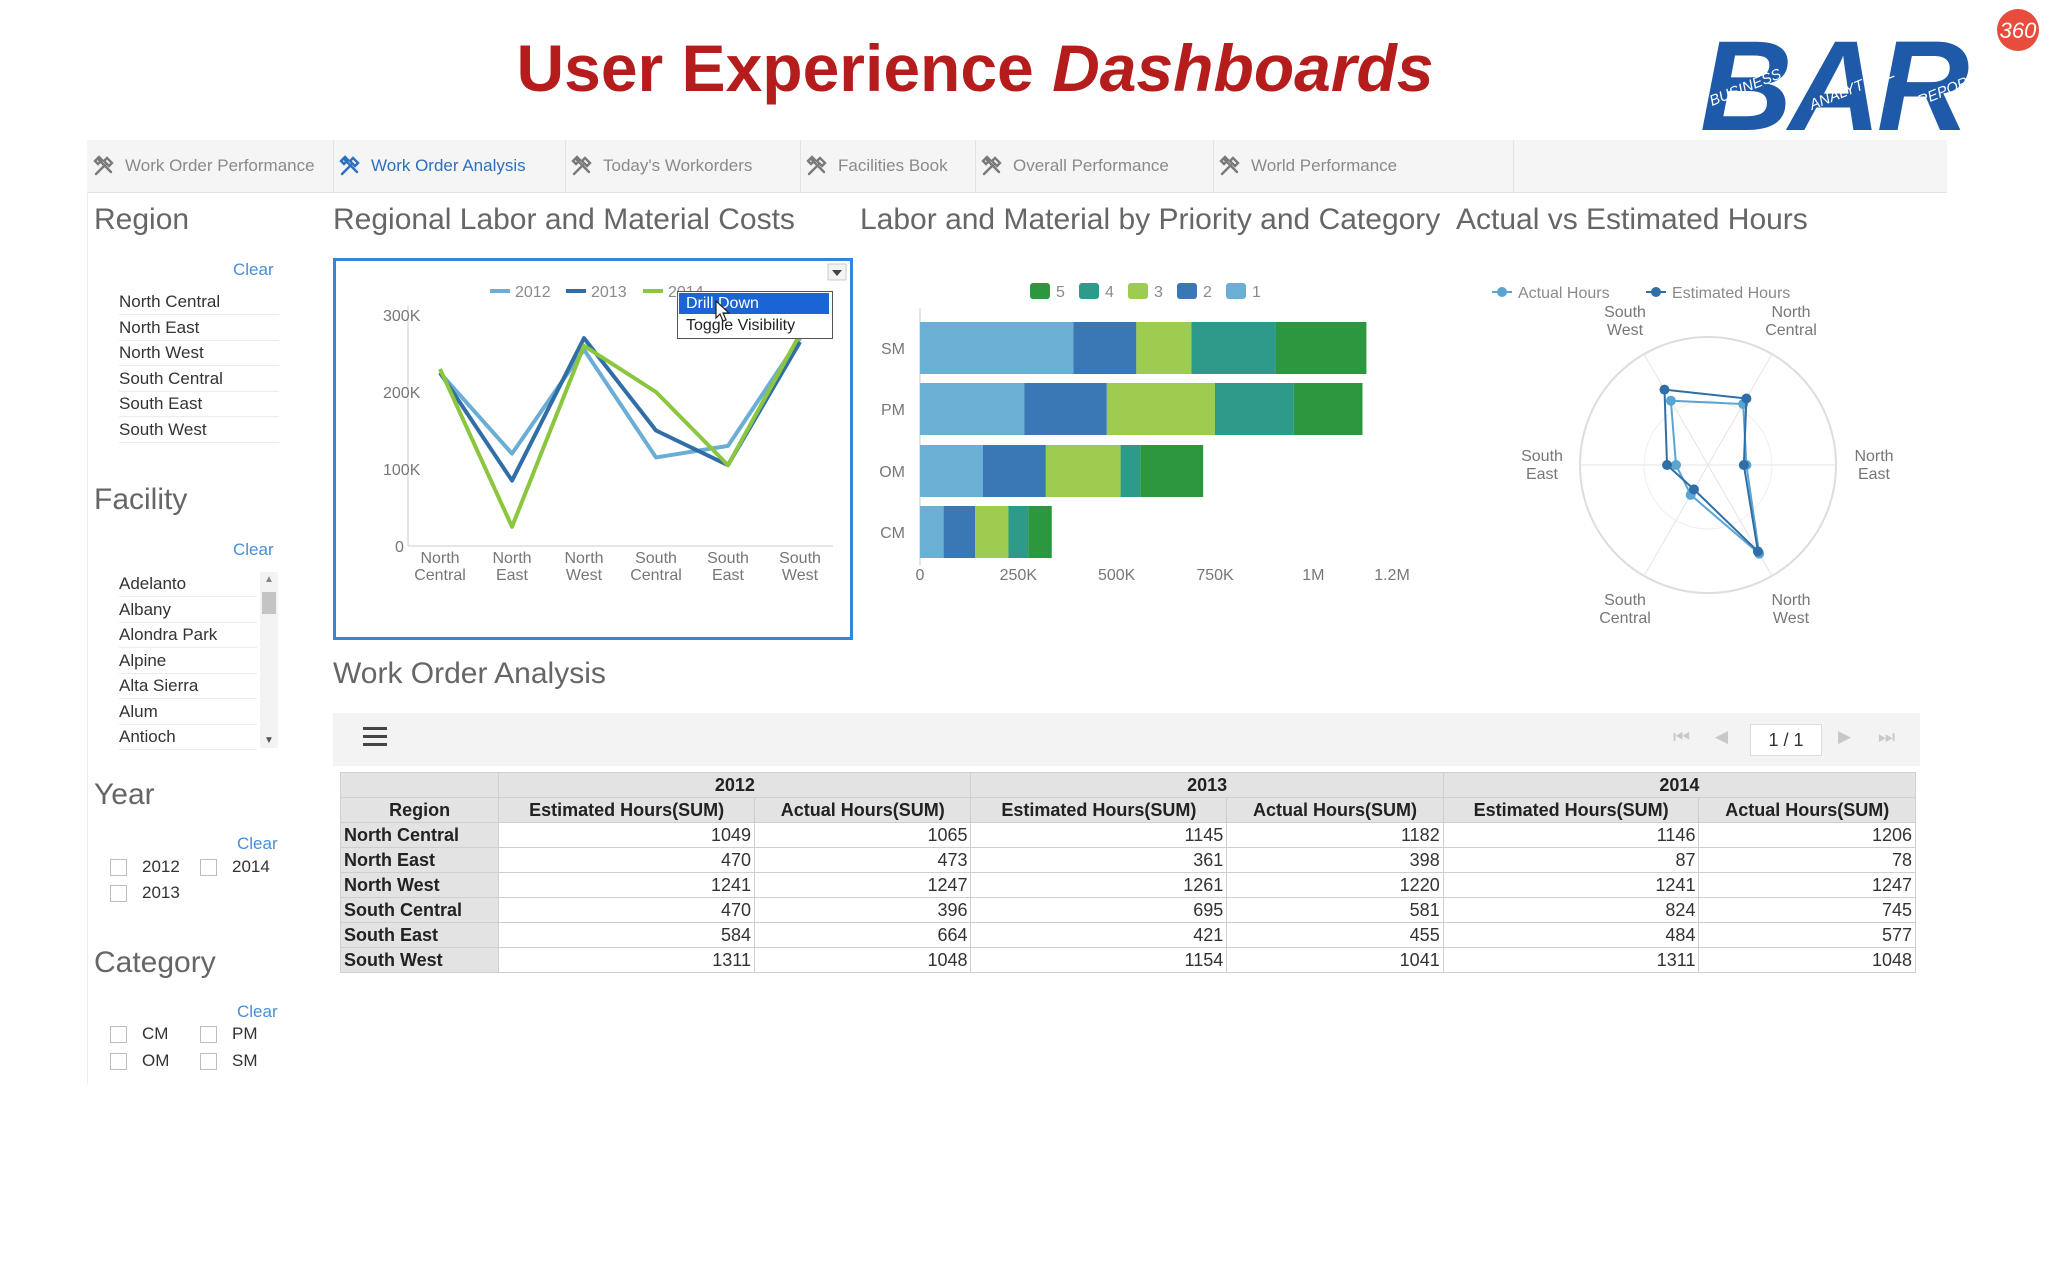  Describe the element at coordinates (375, 736) in the screenshot. I see `hamburger-menu-icon` at that location.